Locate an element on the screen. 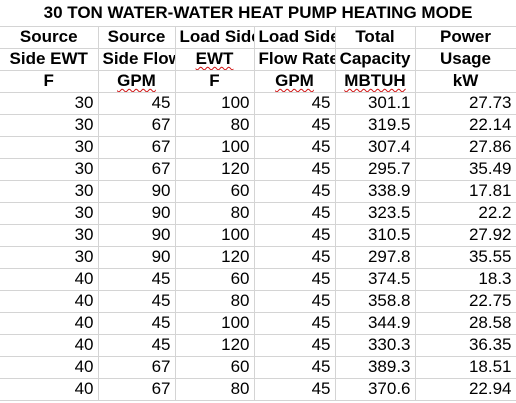  header-cell: Capacity is located at coordinates (375, 59).